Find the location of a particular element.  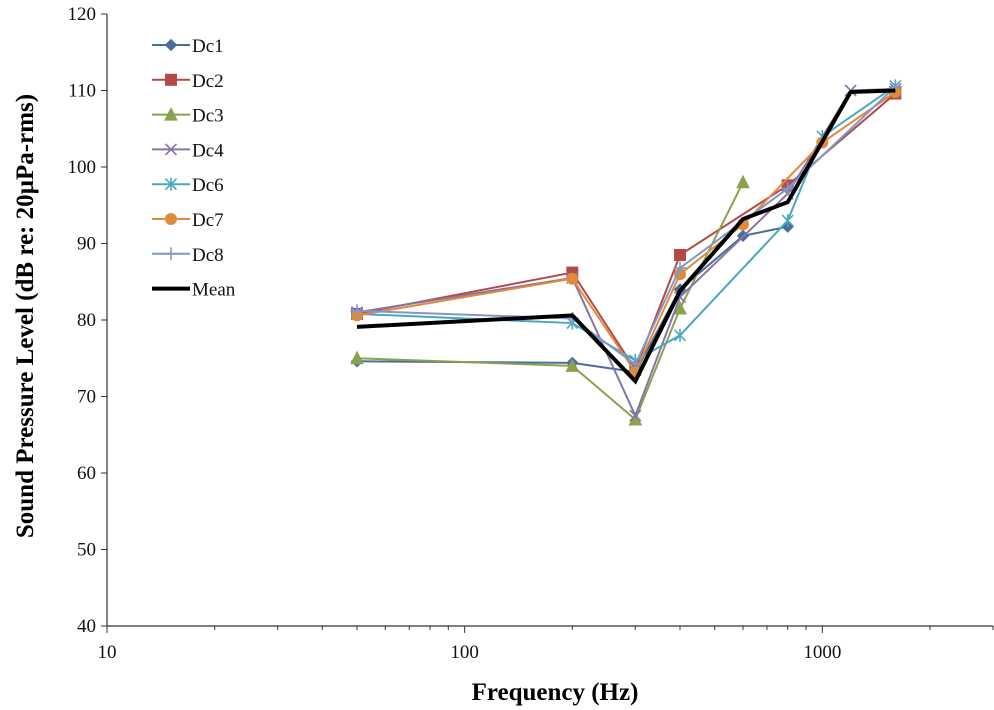

legend-label: Dc4 is located at coordinates (208, 150).